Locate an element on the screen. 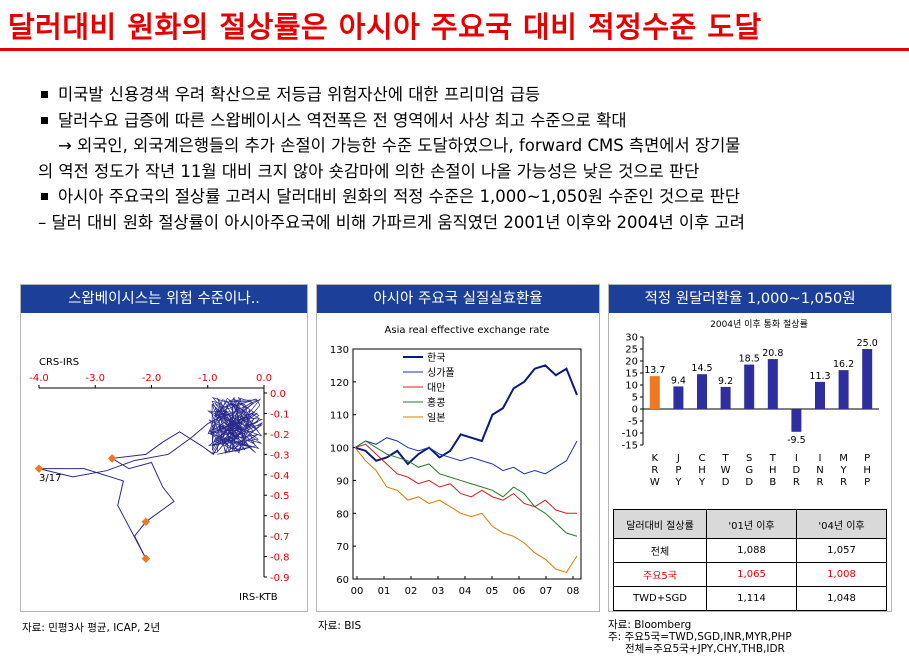  y-tick-label: -0.4 is located at coordinates (280, 476).